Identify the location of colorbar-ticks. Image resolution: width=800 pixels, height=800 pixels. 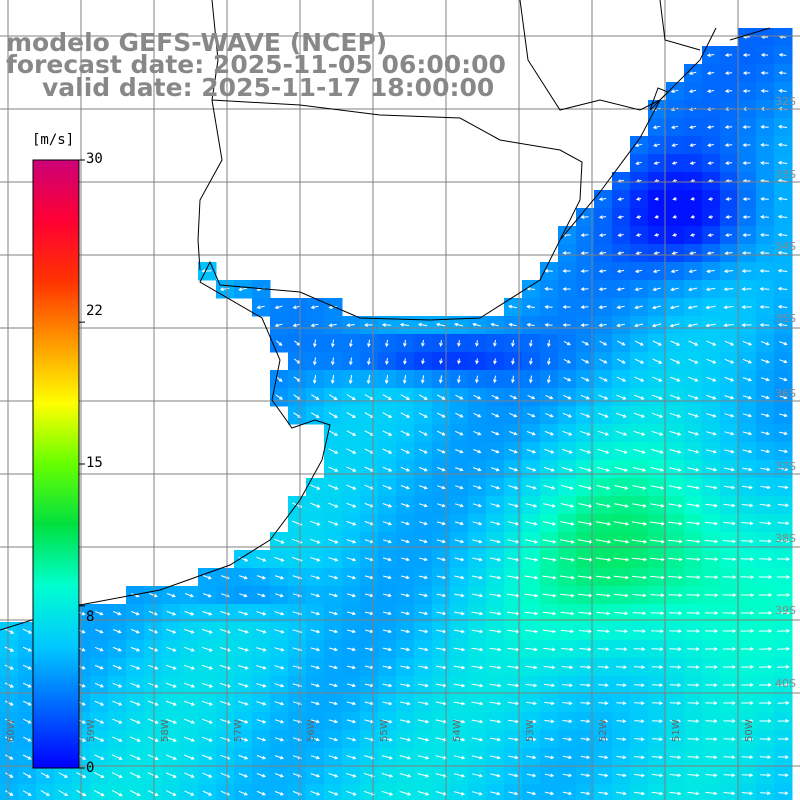
(82, 464).